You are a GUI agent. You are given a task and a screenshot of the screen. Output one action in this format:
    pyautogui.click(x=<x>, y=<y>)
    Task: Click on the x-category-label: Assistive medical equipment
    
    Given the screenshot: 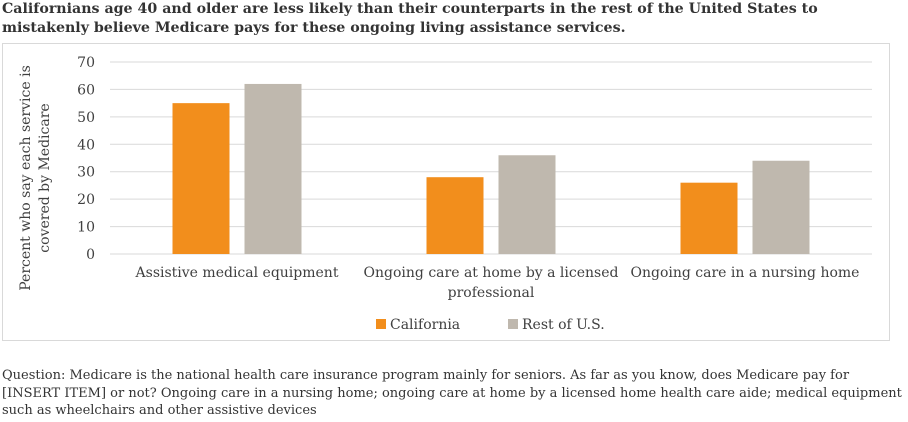 What is the action you would take?
    pyautogui.click(x=237, y=273)
    